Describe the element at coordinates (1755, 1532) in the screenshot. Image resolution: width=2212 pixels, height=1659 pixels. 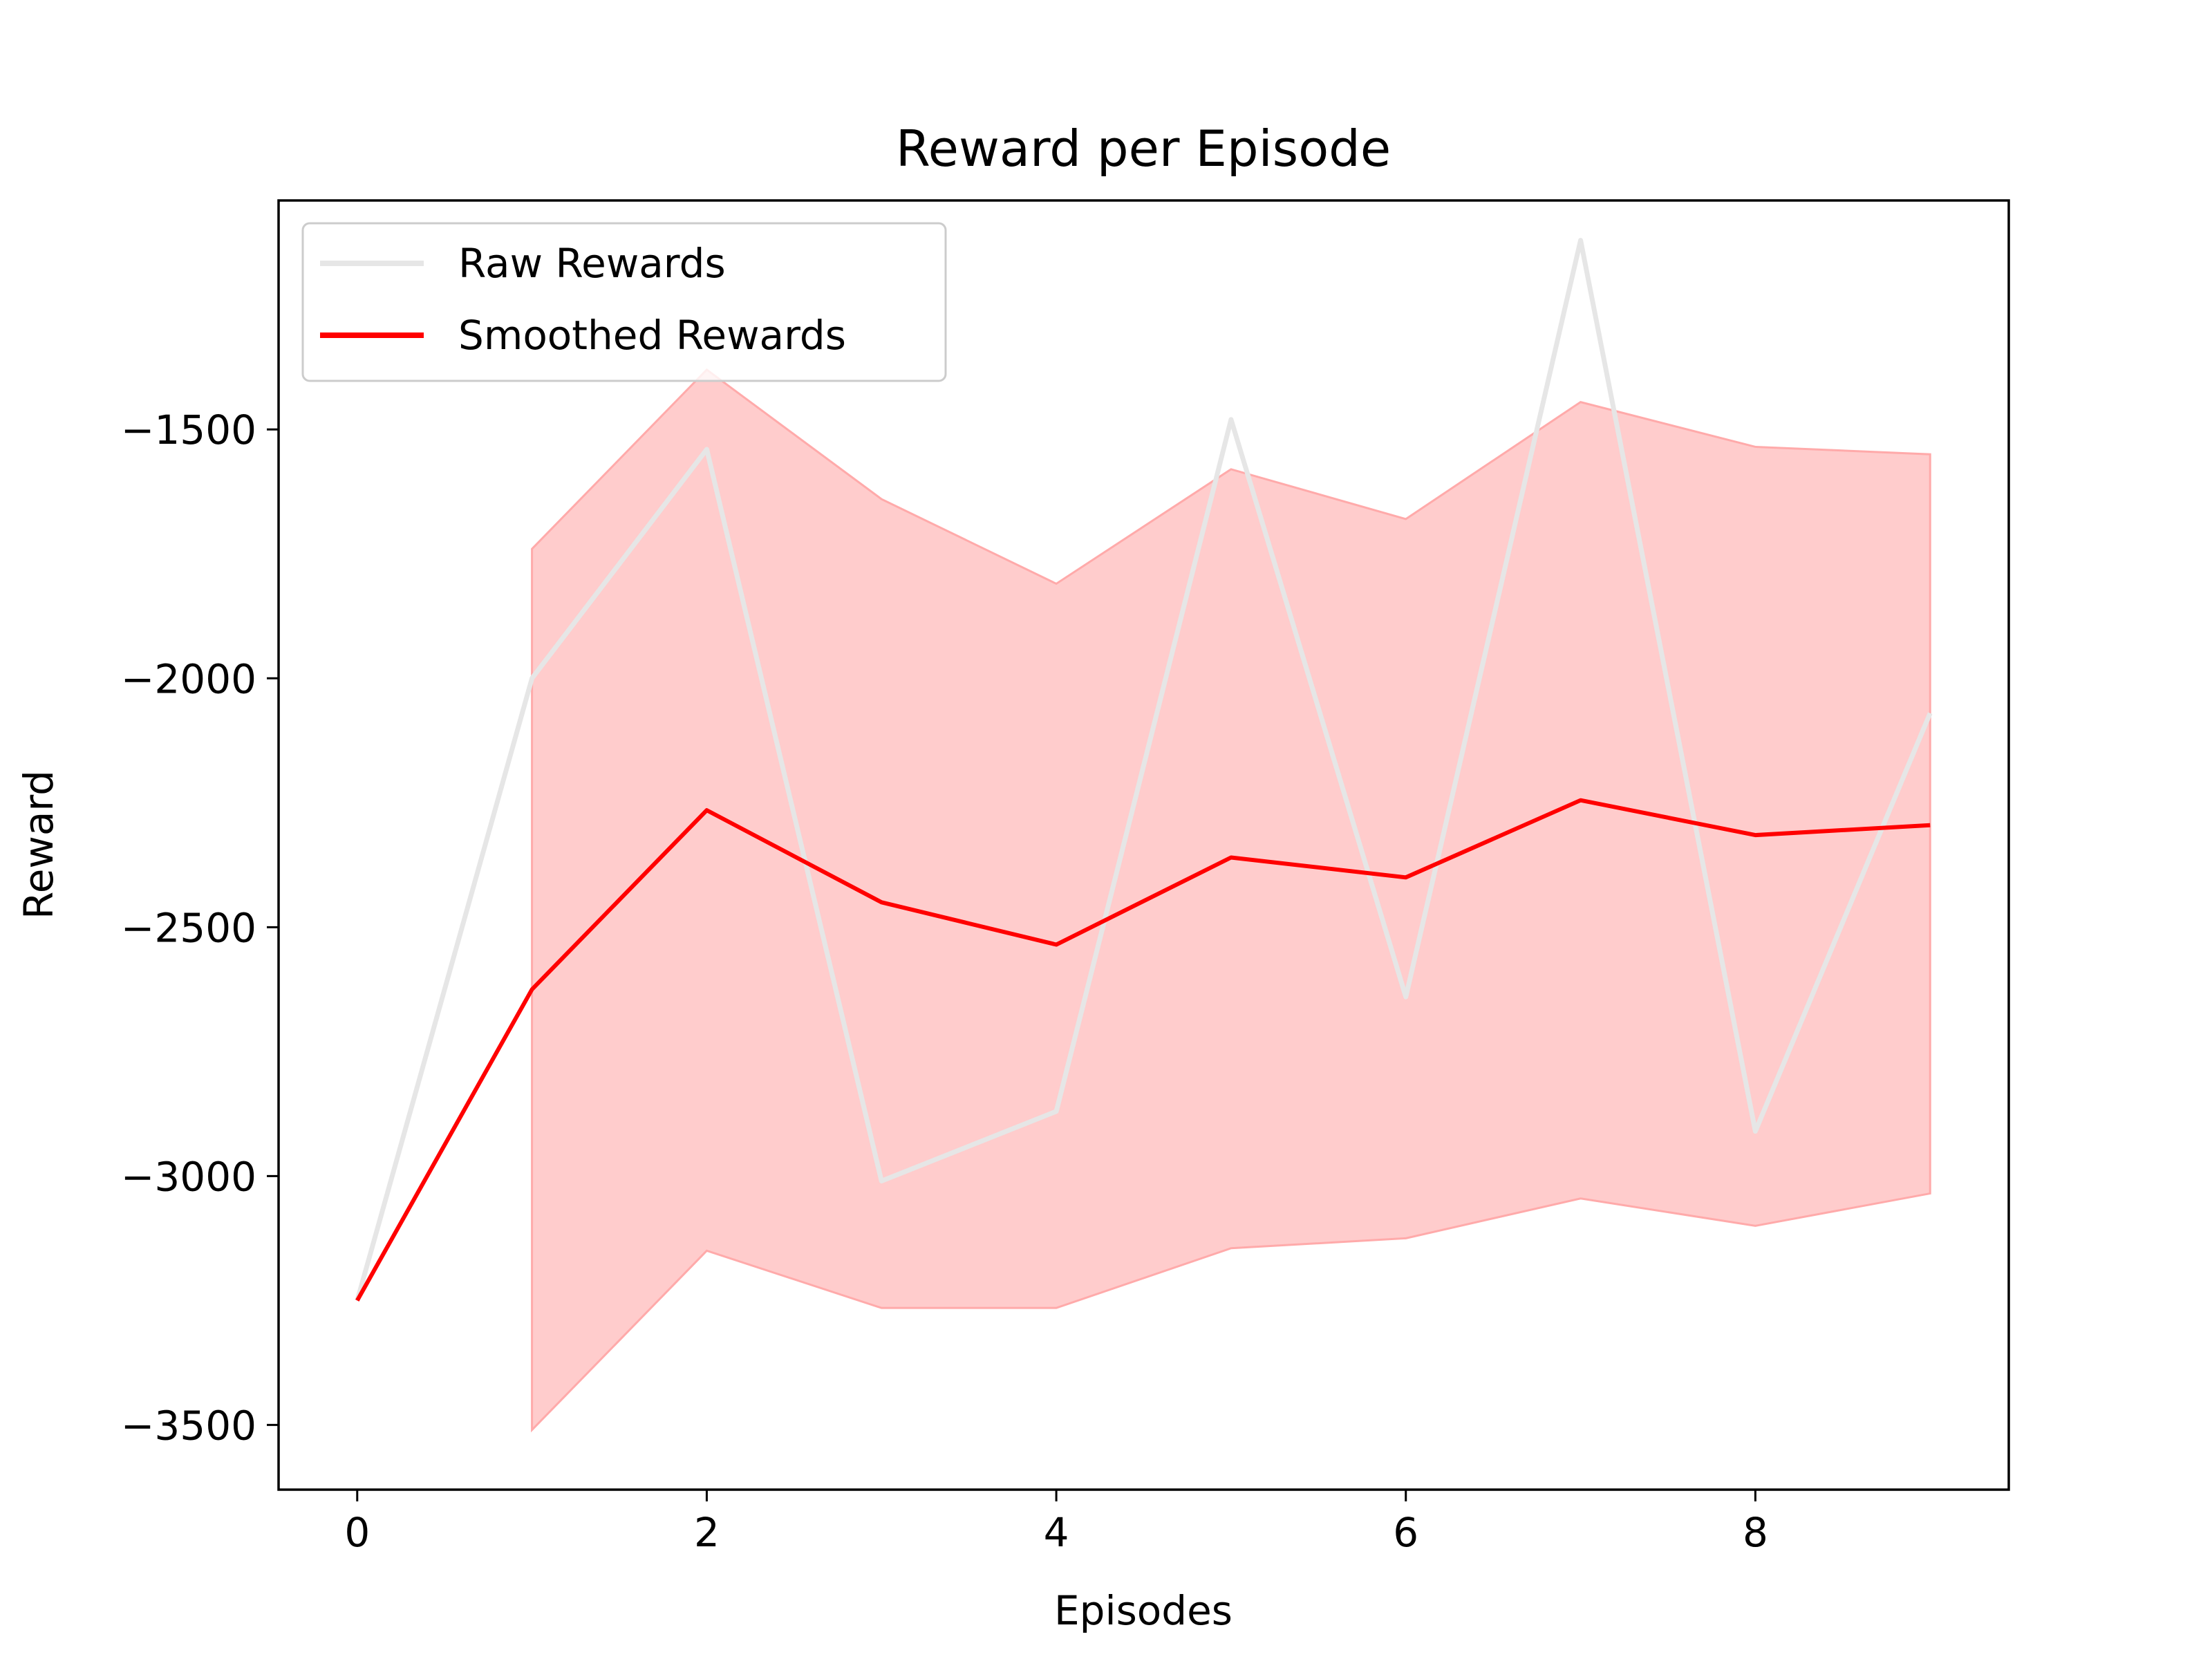
I see `x-tick-label: 8` at that location.